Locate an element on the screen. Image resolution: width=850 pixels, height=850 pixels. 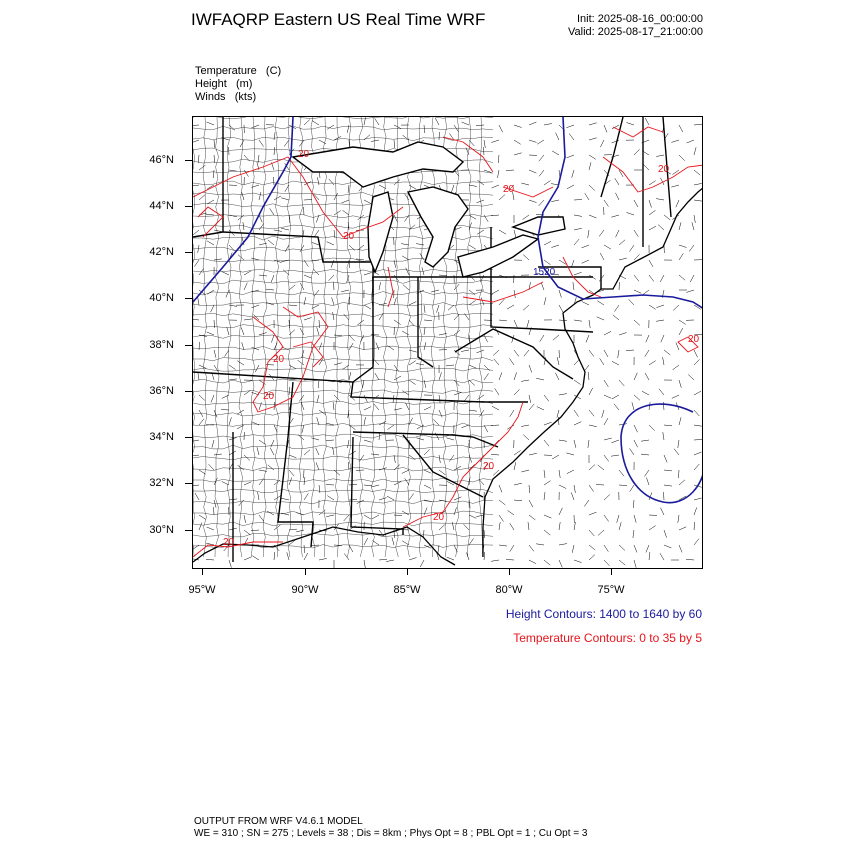
lon-label-85: 85°W is located at coordinates (407, 590).